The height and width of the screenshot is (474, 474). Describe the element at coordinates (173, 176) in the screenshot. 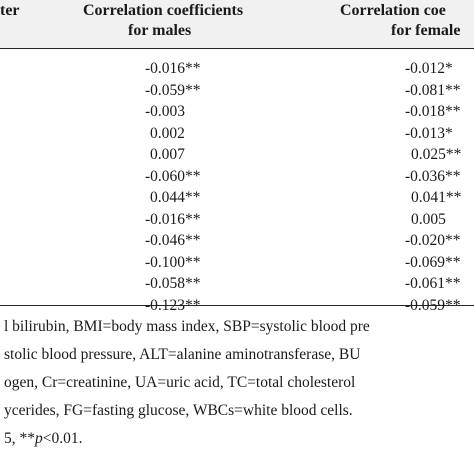

I see `cell-male-coefficient: -0.060**` at that location.